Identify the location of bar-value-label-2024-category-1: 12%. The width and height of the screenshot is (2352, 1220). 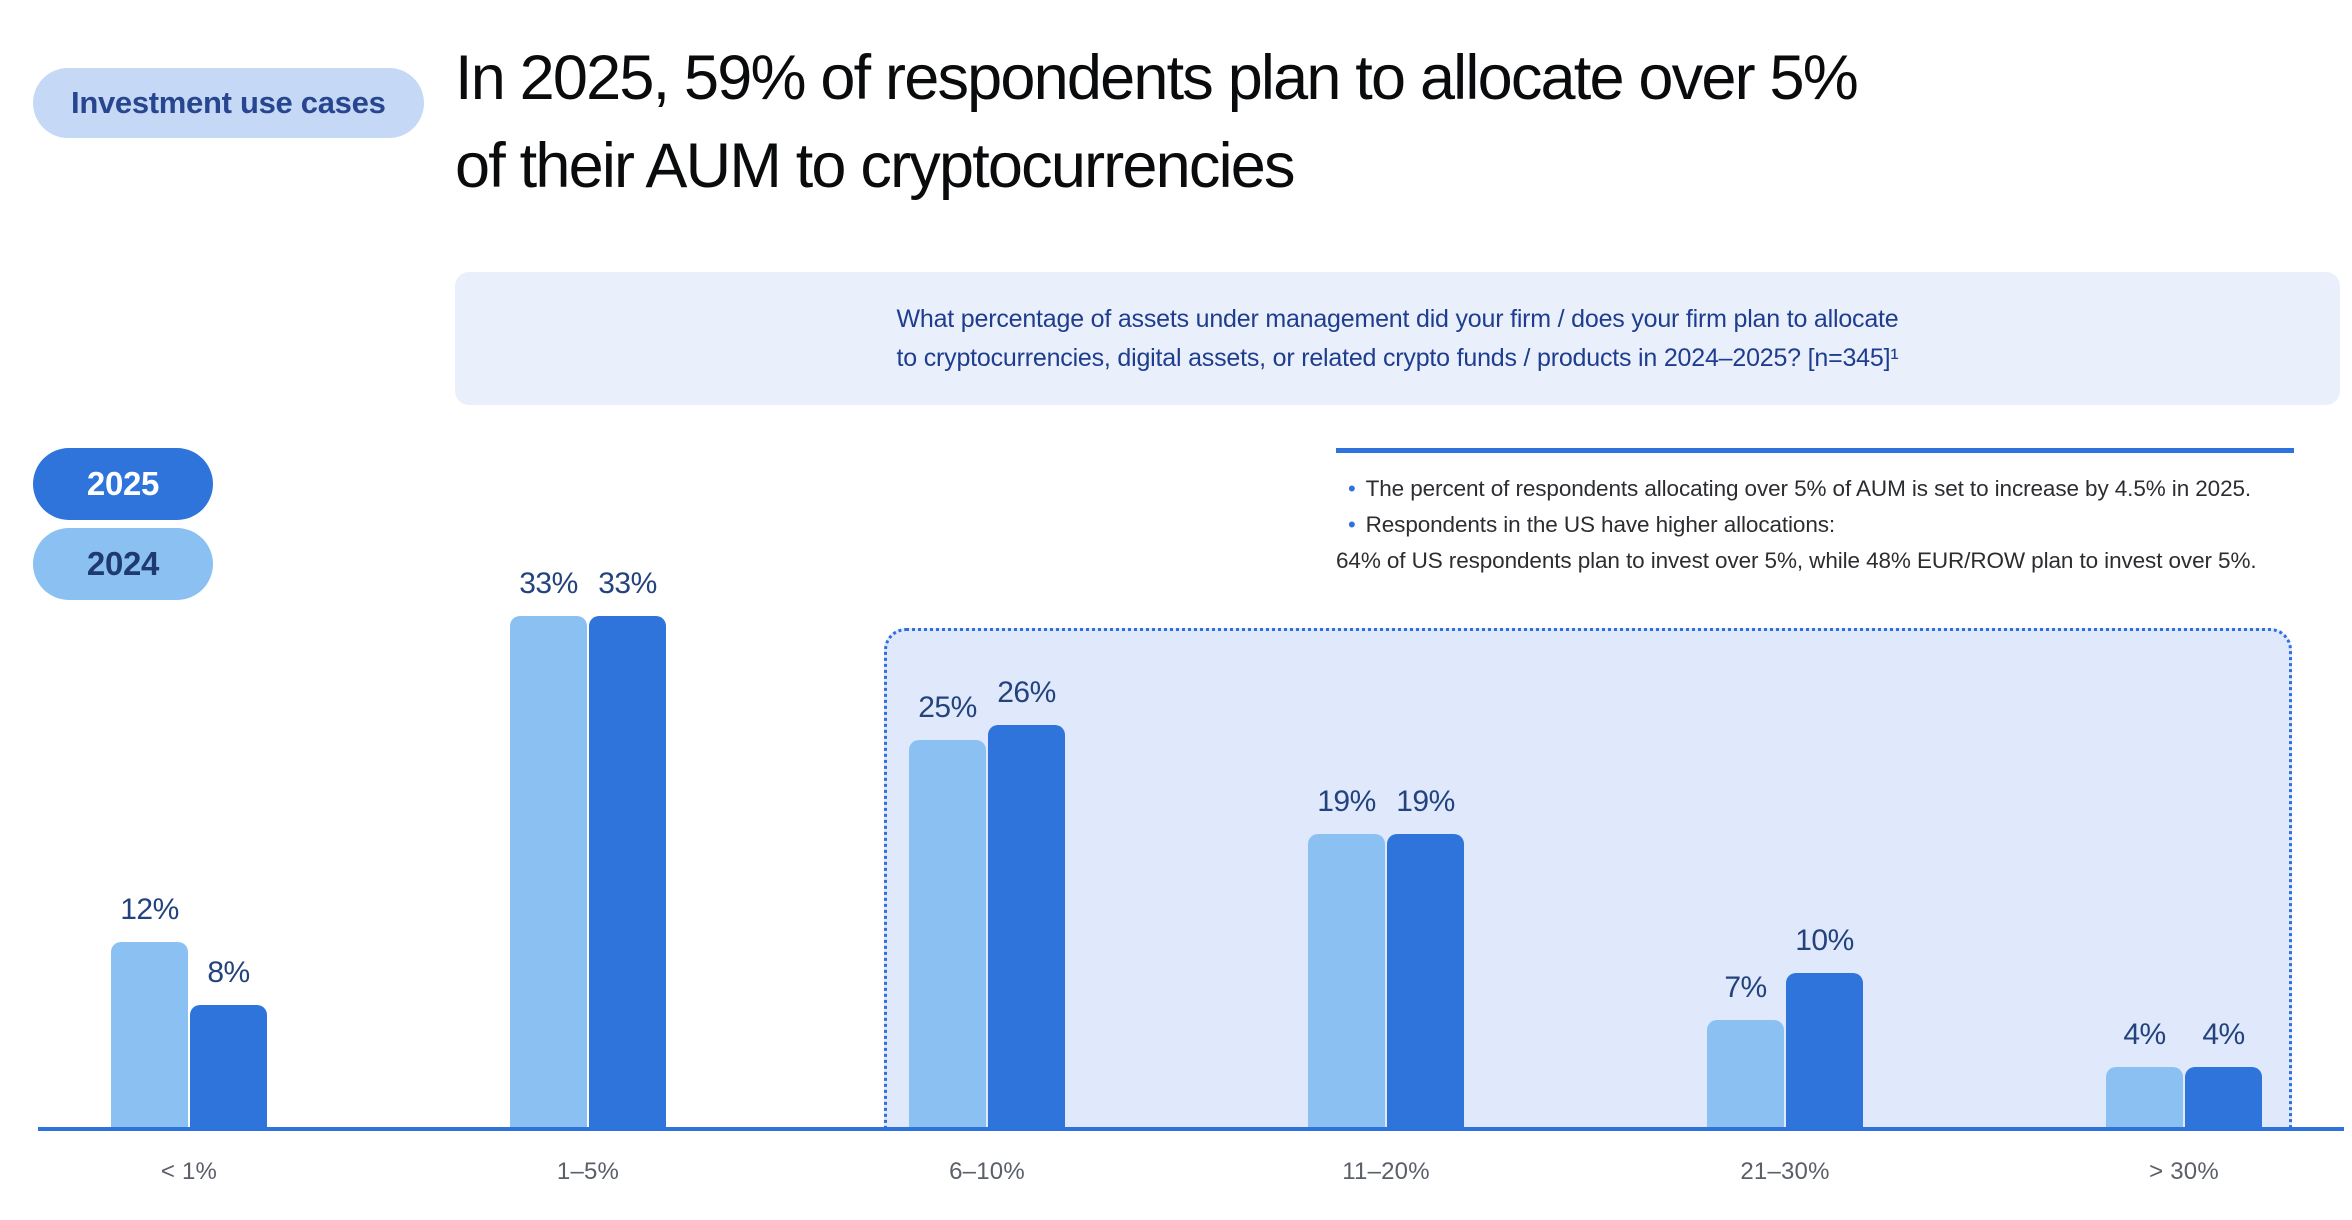
(149, 909).